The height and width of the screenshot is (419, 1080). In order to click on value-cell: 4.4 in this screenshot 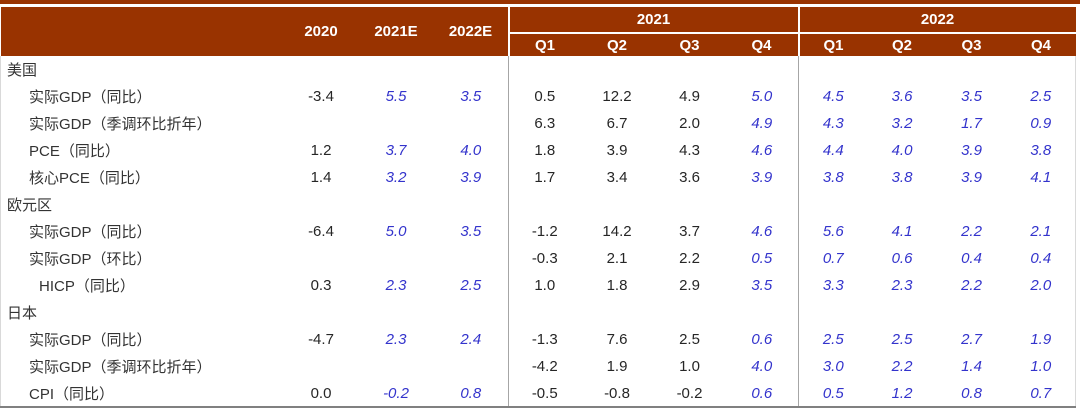, I will do `click(833, 150)`.